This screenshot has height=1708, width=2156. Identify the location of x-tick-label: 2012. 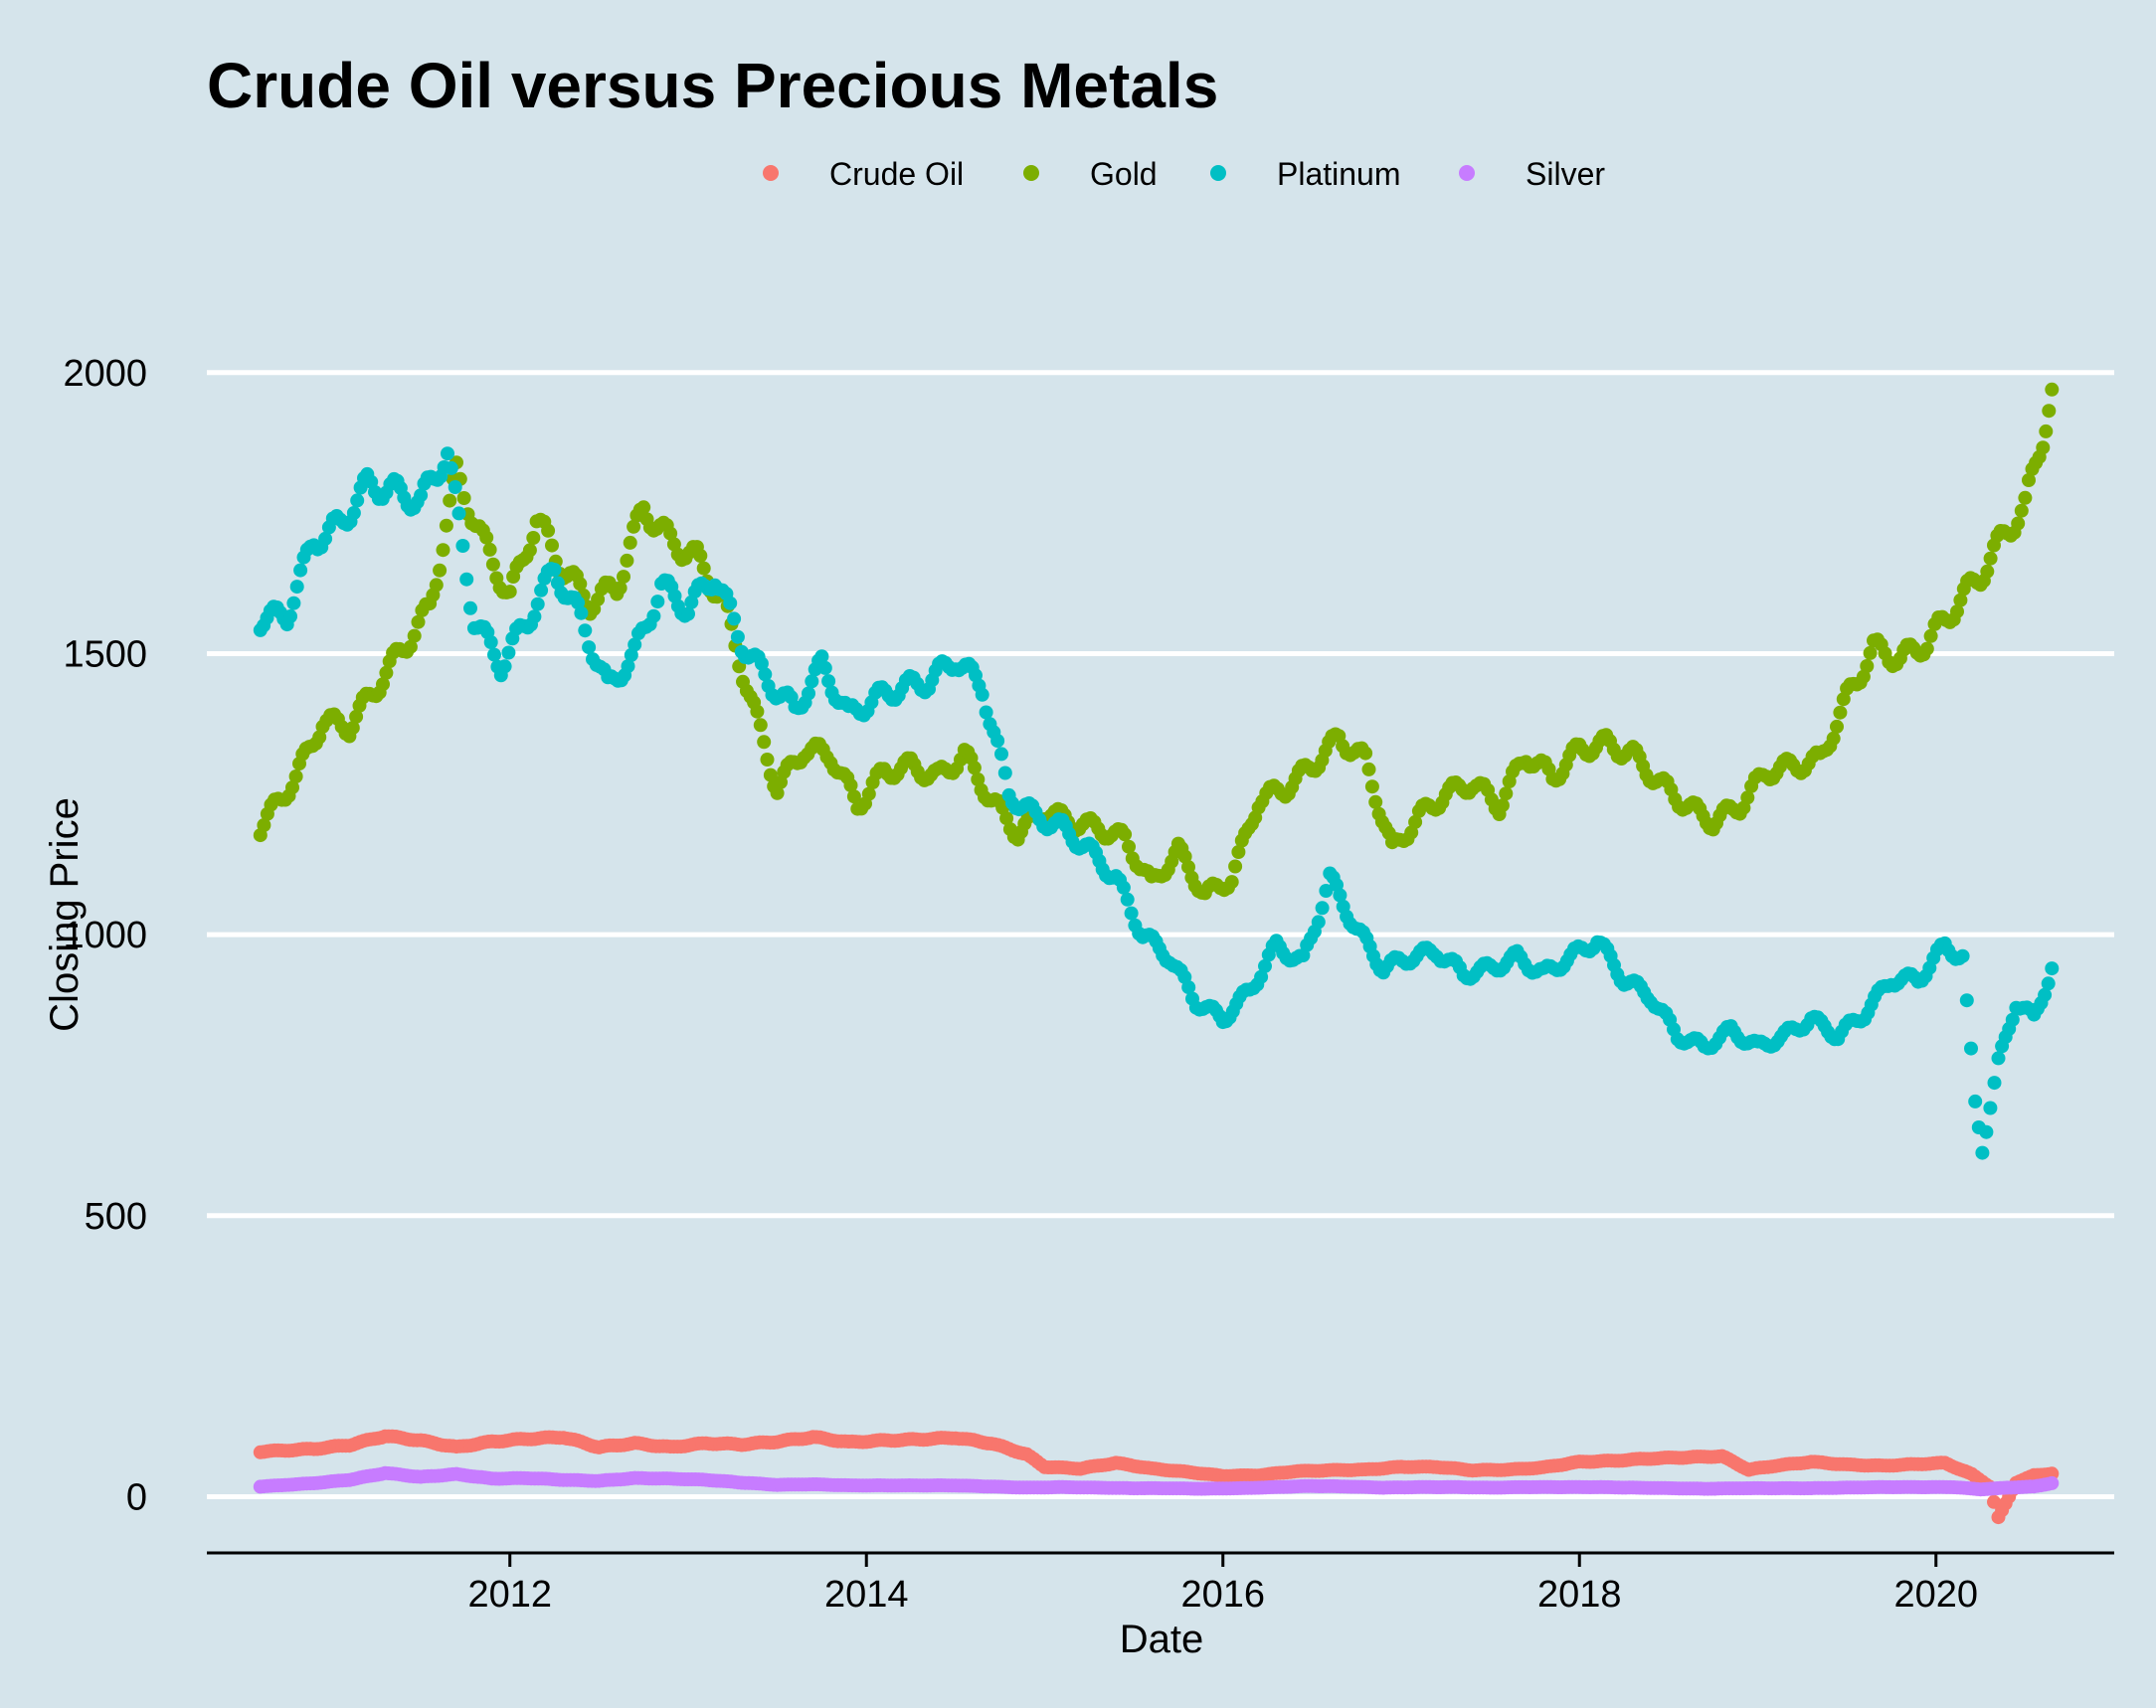
(509, 1595).